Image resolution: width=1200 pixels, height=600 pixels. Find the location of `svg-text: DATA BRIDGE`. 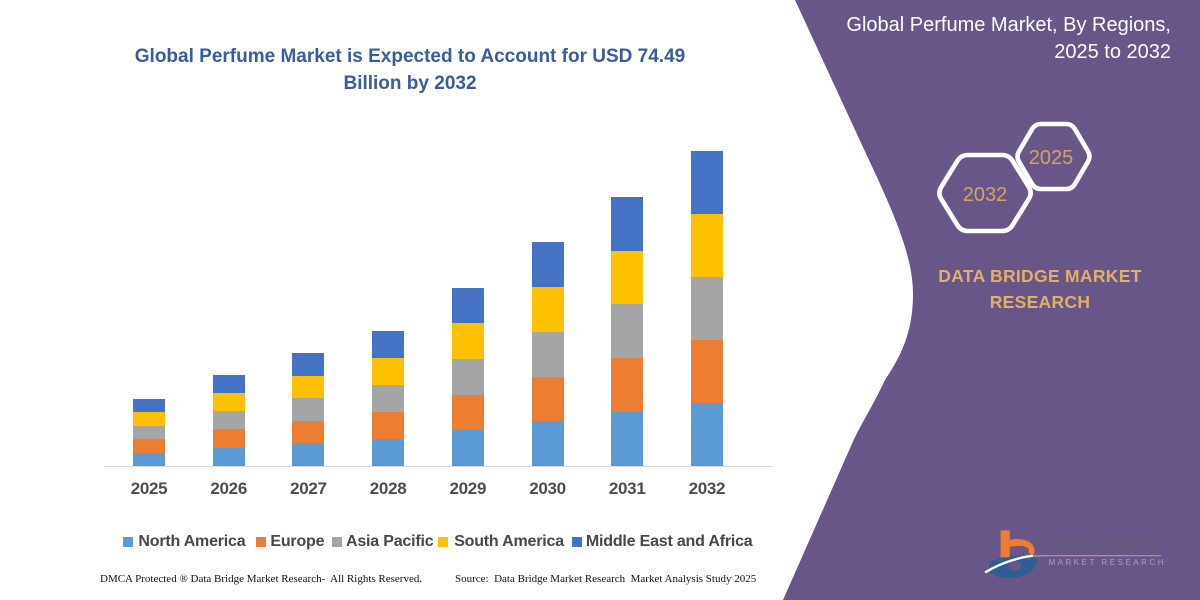

svg-text: DATA BRIDGE is located at coordinates (1104, 546).